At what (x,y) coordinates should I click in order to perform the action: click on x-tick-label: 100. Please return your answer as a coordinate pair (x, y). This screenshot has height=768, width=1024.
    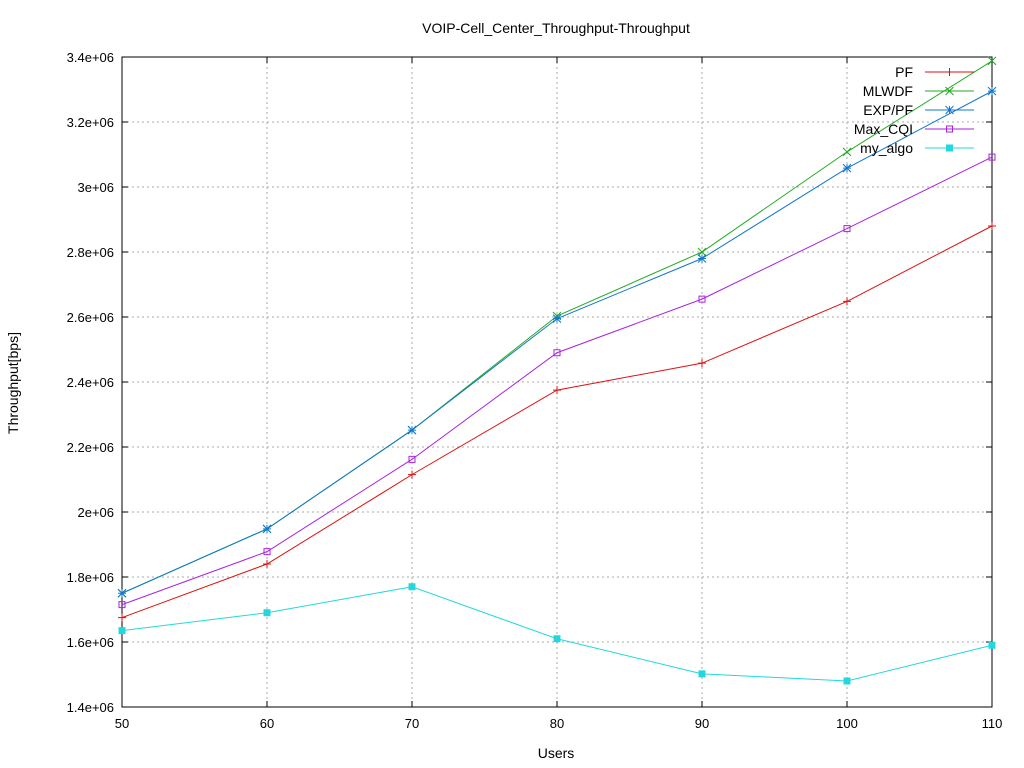
    Looking at the image, I should click on (847, 723).